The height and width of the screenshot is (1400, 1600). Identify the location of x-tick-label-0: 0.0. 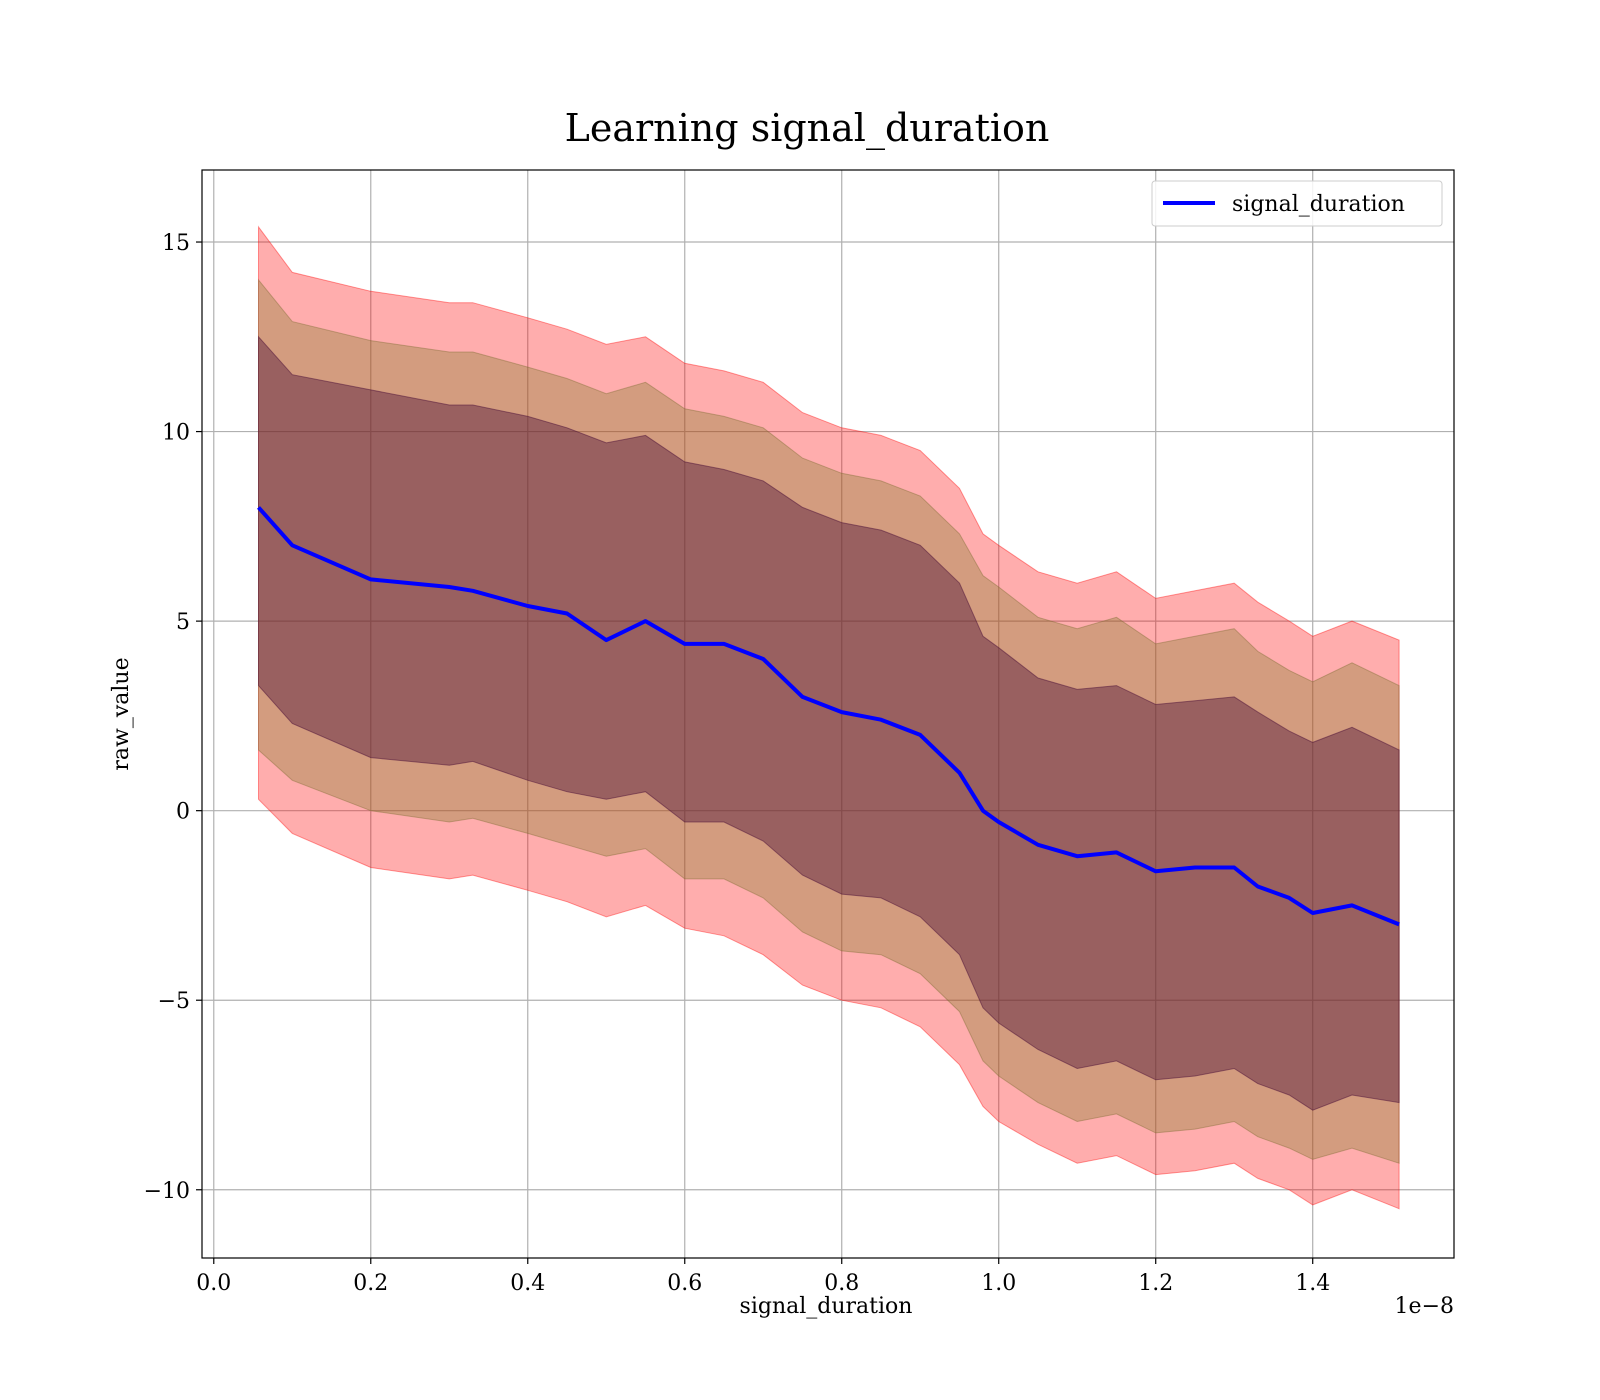
(213, 1283).